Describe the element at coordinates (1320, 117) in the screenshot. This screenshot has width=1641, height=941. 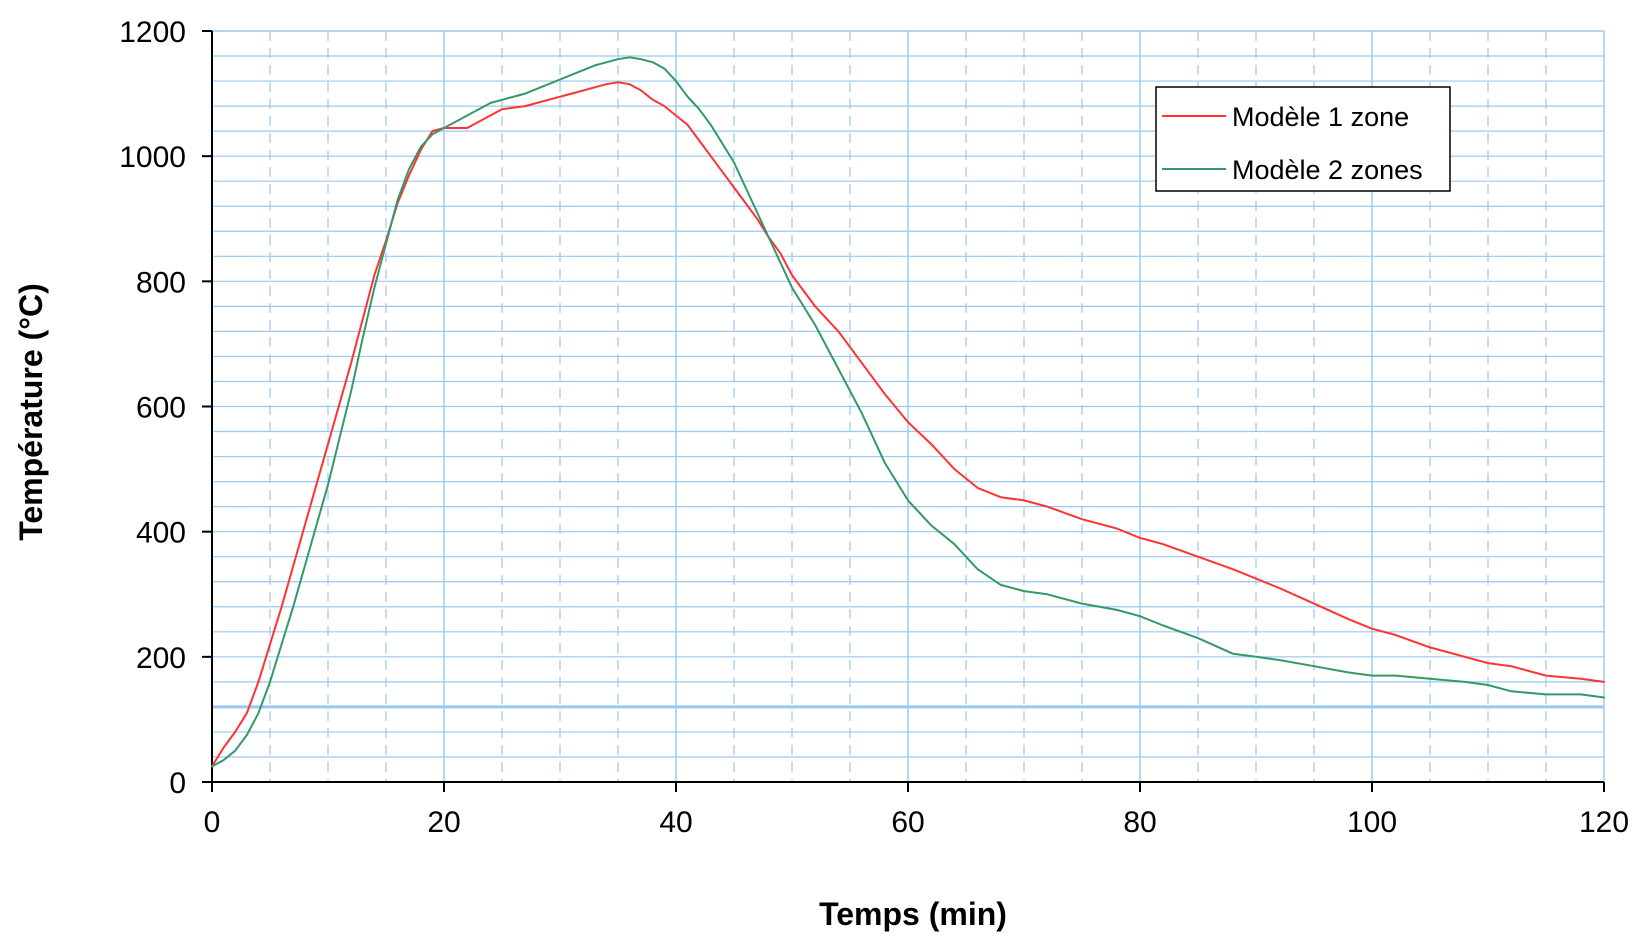
I see `legend-label-modele-1-zone: Modèle 1 zone` at that location.